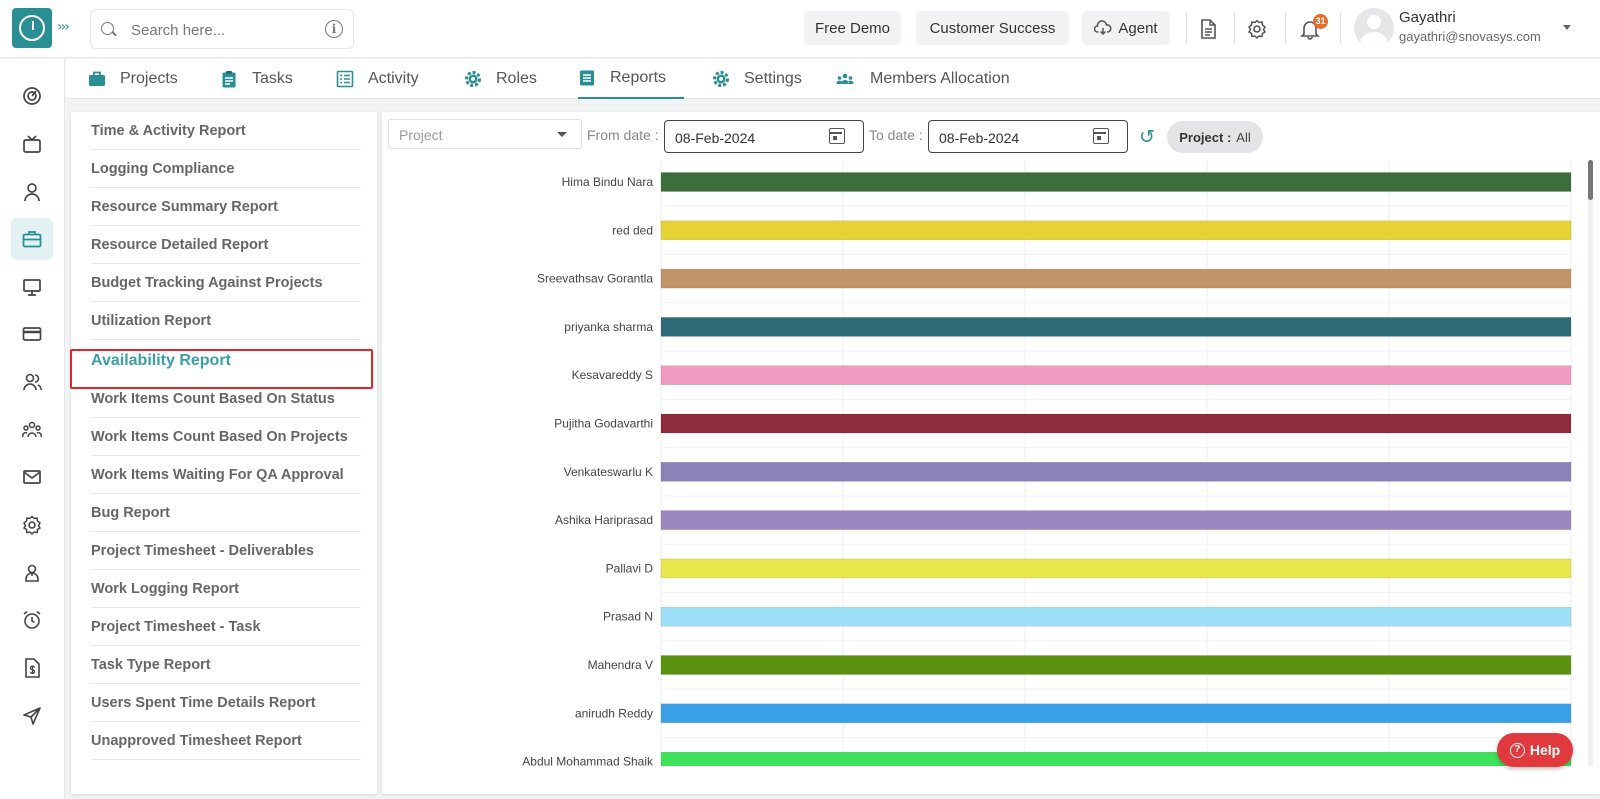 The height and width of the screenshot is (799, 1600). I want to click on free-demo-button: Free Demo, so click(852, 28).